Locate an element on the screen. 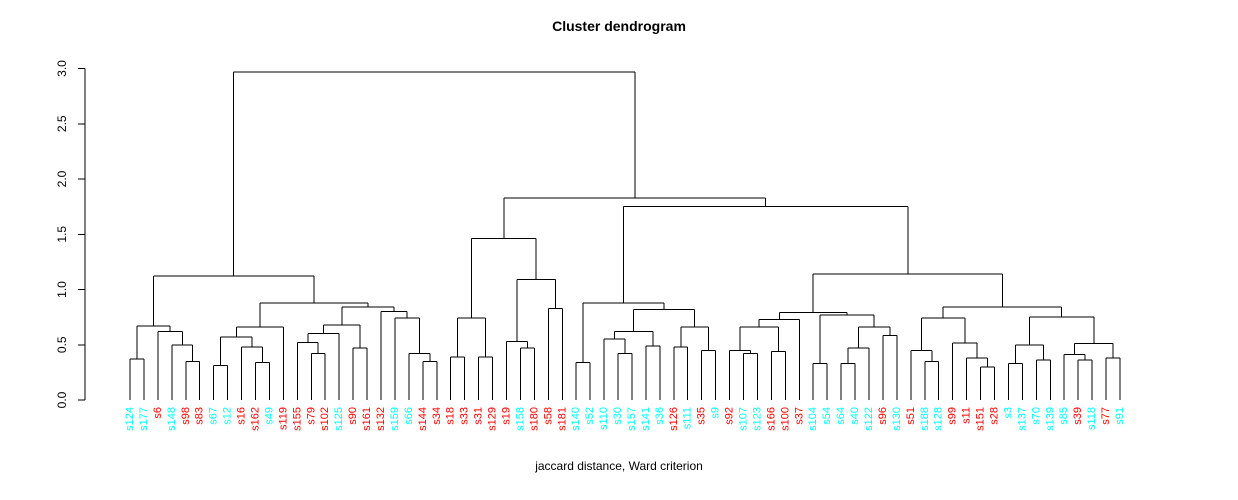 The height and width of the screenshot is (500, 1238). y-axis-tick-label: 2.5 is located at coordinates (62, 123).